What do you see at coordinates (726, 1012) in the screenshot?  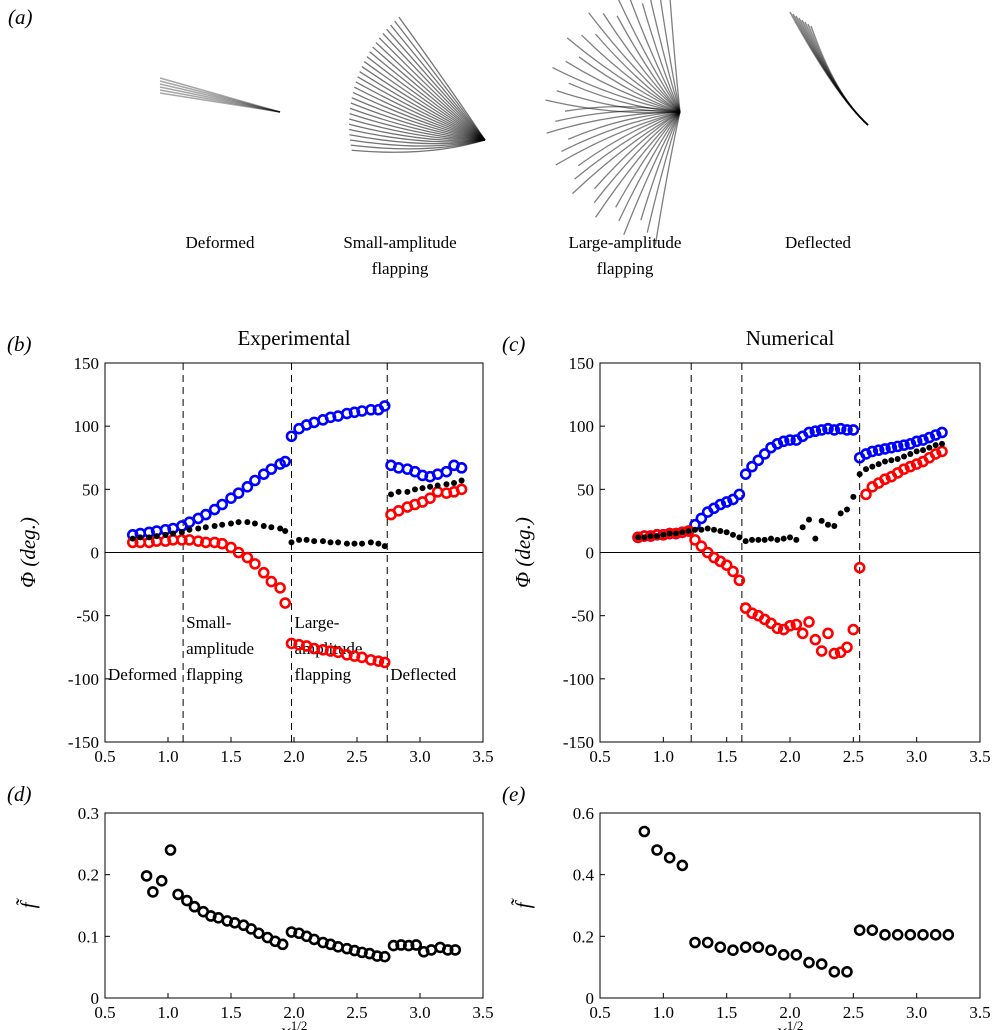 I see `x-tick-label: 1.5` at bounding box center [726, 1012].